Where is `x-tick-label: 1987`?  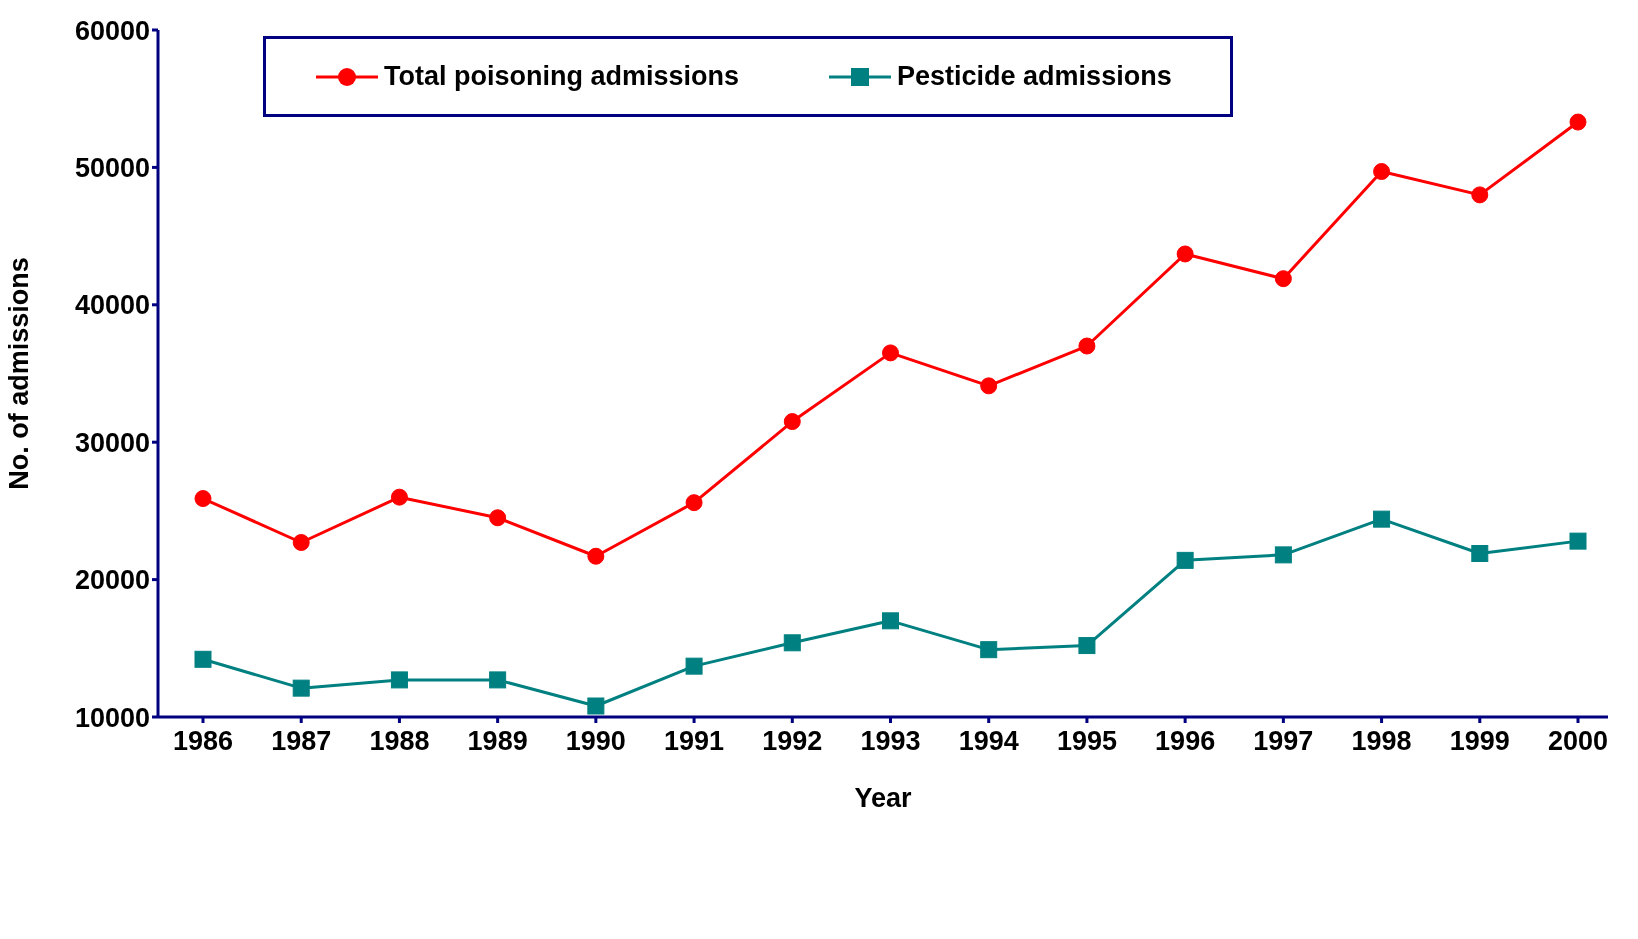 x-tick-label: 1987 is located at coordinates (301, 741).